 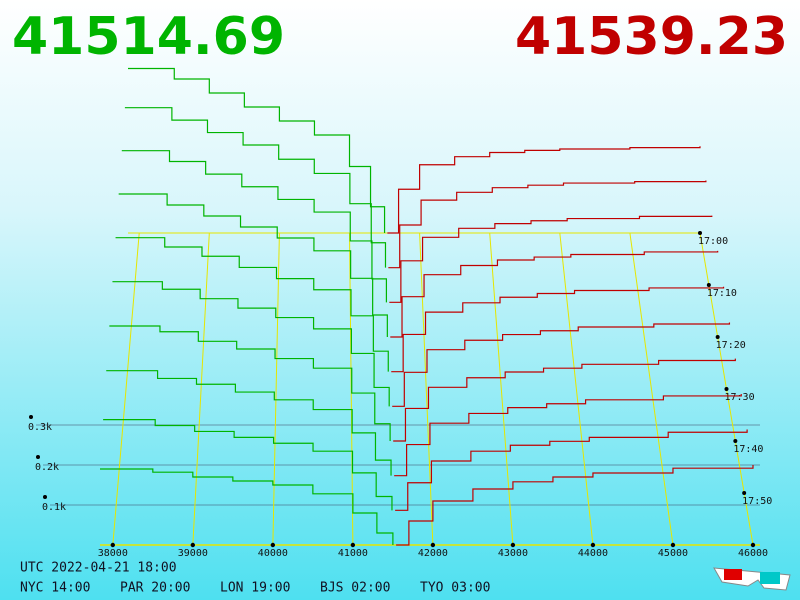 I want to click on depth-tick-label: 0.1k, so click(x=54, y=507).